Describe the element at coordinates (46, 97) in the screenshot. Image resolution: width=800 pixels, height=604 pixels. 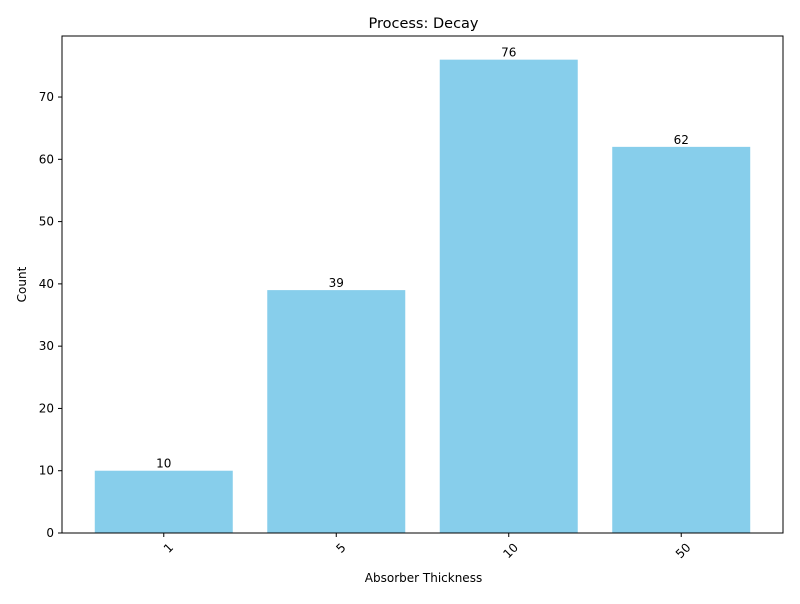
I see `y-tick-label: 70` at that location.